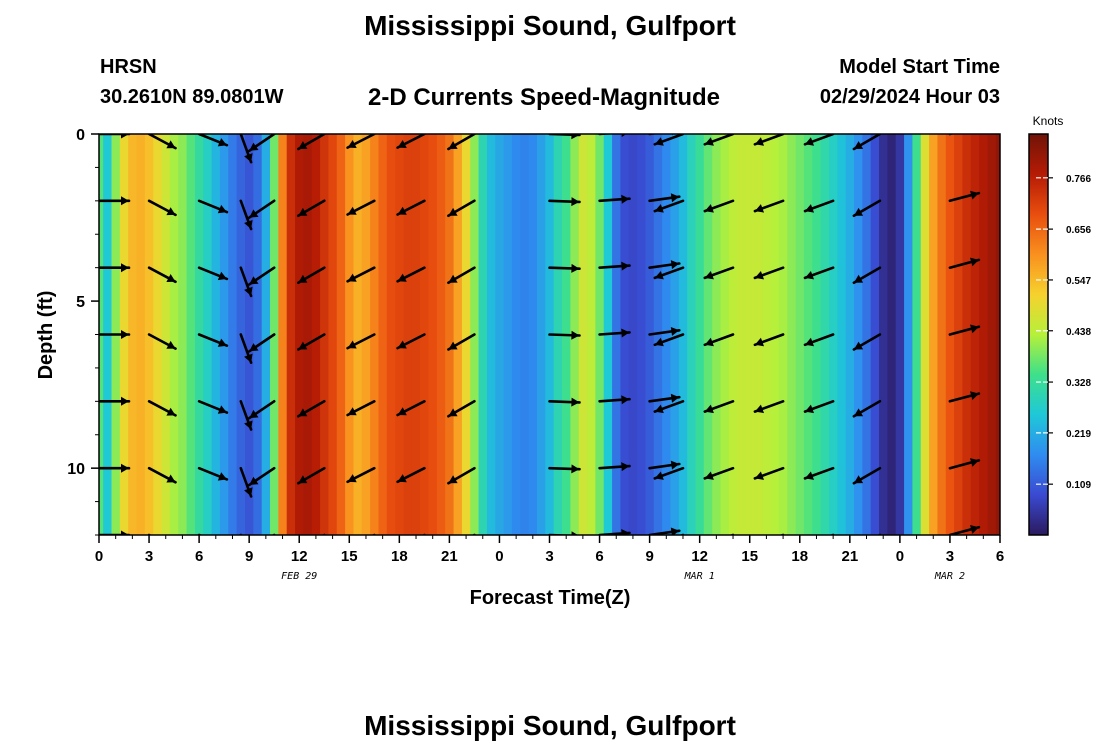  Describe the element at coordinates (699, 576) in the screenshot. I see `date-label: MAR 1` at that location.